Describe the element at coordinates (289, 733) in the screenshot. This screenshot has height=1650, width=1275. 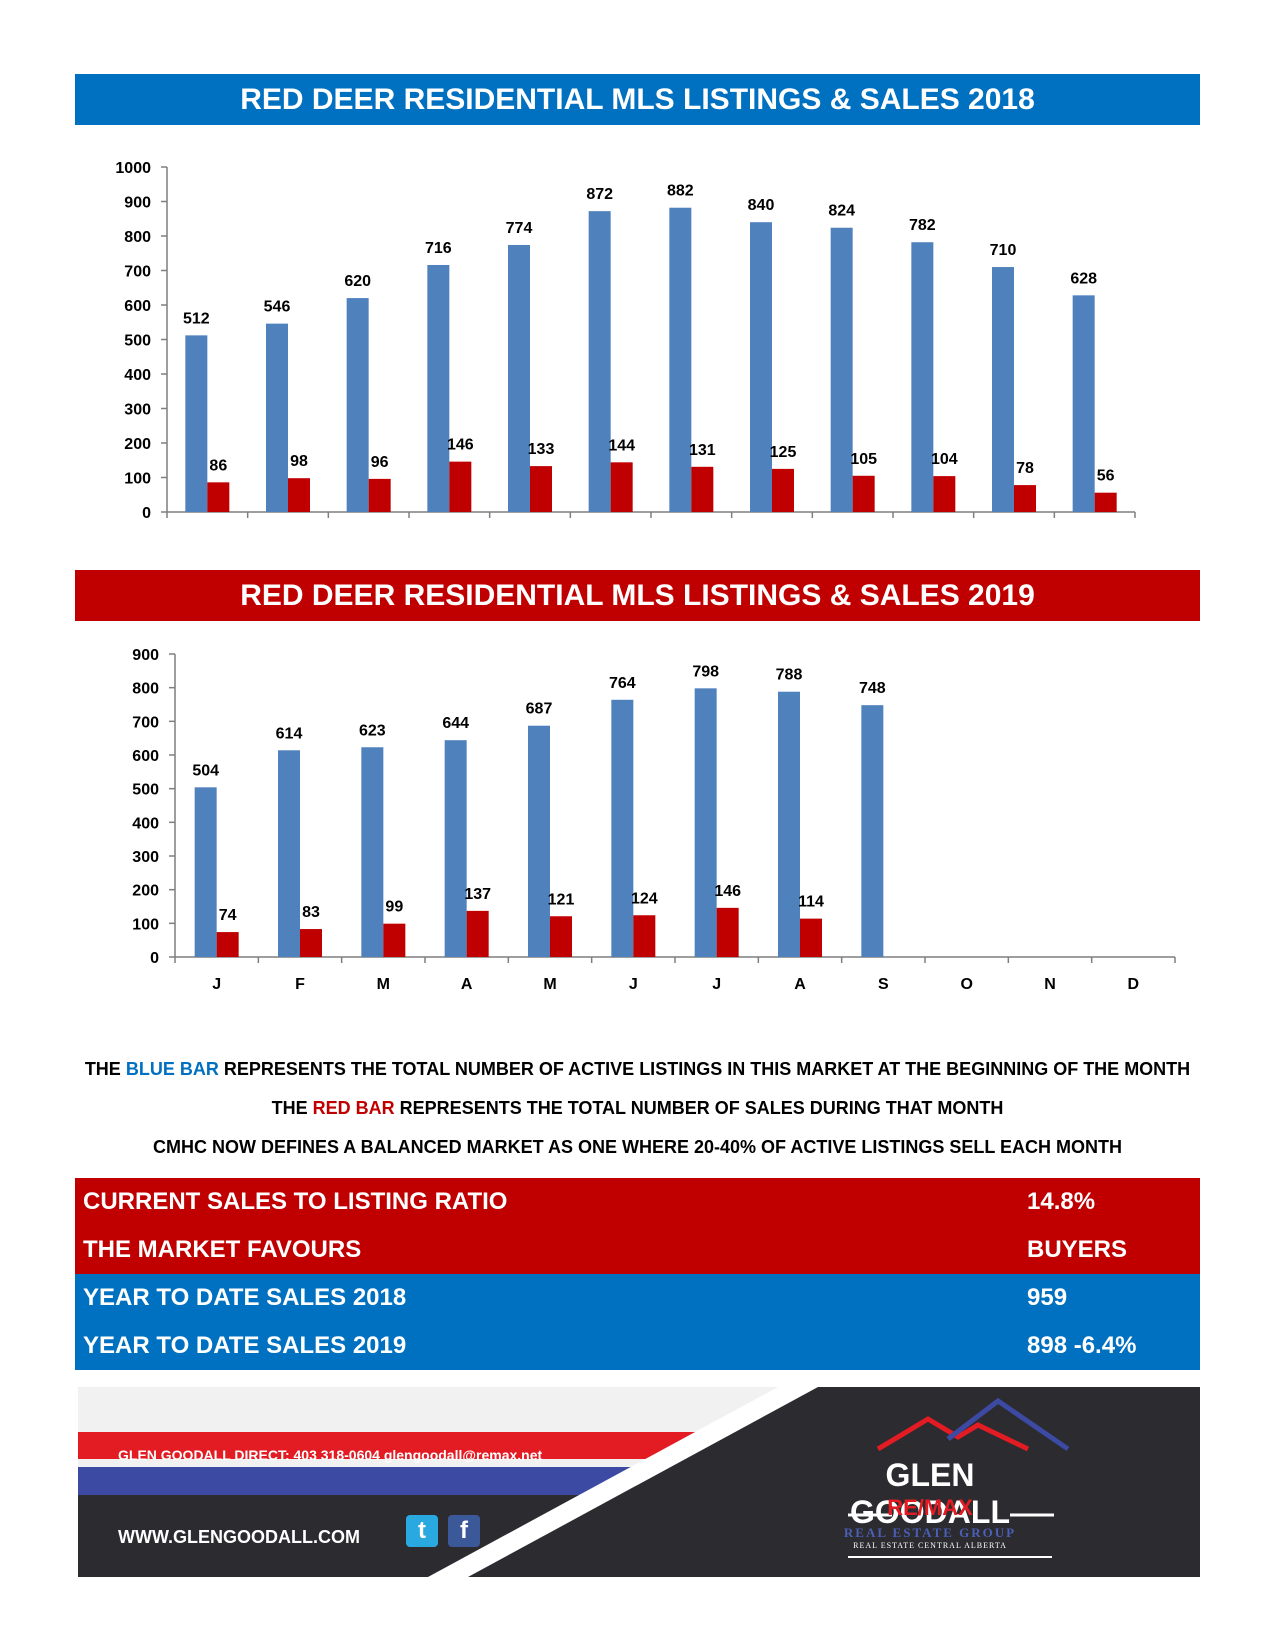
I see `listings-data-label: 614` at that location.